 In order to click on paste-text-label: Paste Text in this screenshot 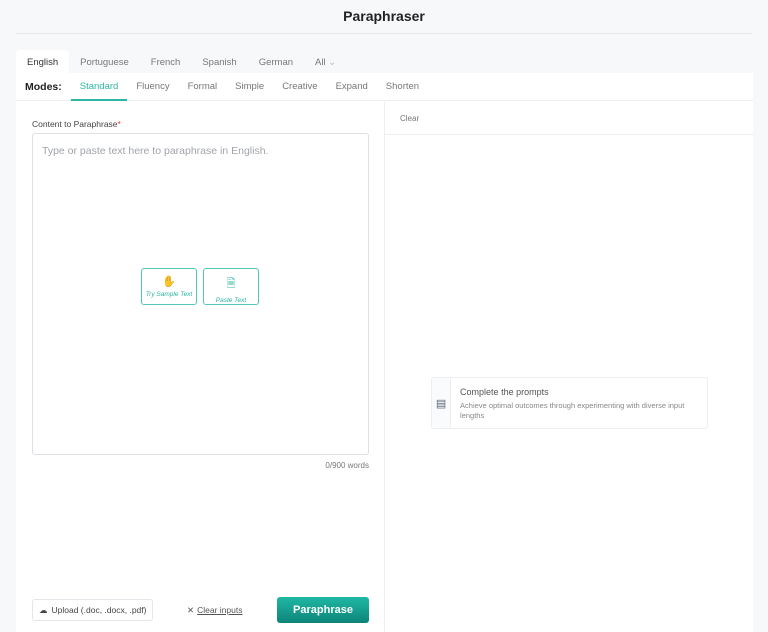, I will do `click(231, 300)`.